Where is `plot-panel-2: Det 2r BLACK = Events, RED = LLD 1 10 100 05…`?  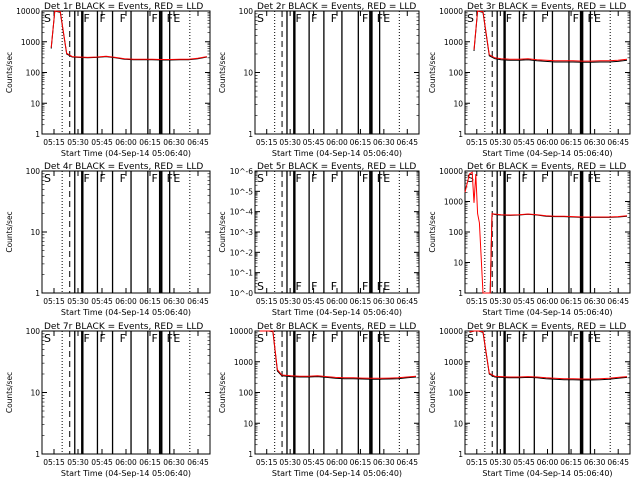
plot-panel-2: Det 2r BLACK = Events, RED = LLD 1 10 100 05… is located at coordinates (319, 80).